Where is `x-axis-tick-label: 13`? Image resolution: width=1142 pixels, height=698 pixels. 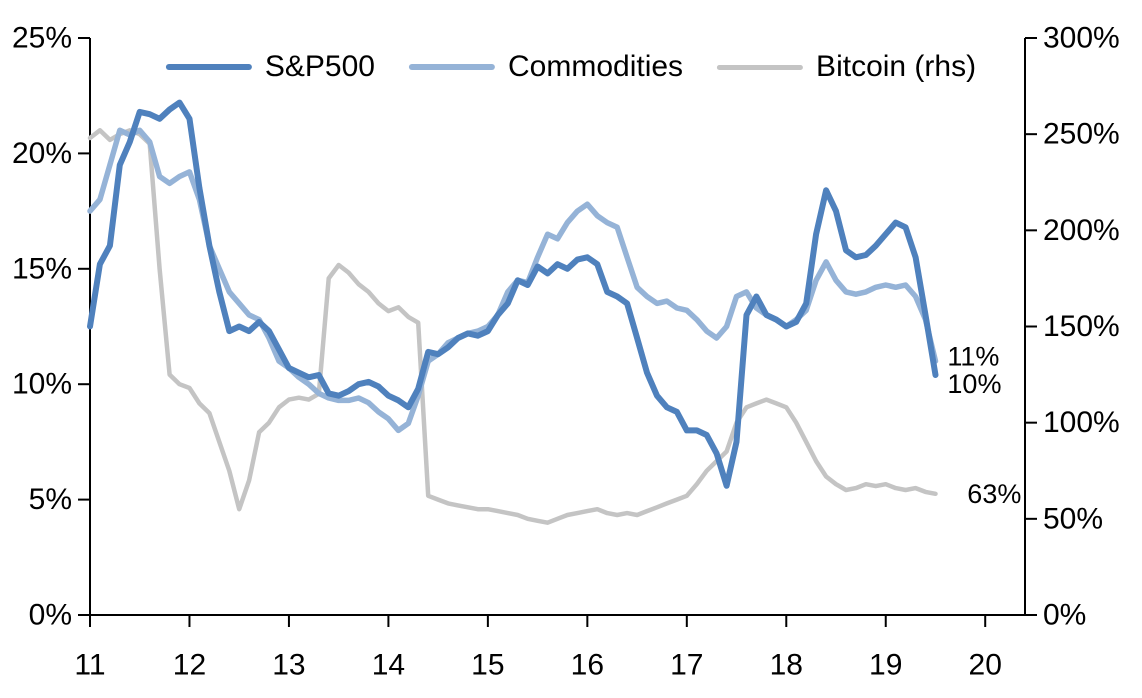 x-axis-tick-label: 13 is located at coordinates (288, 665).